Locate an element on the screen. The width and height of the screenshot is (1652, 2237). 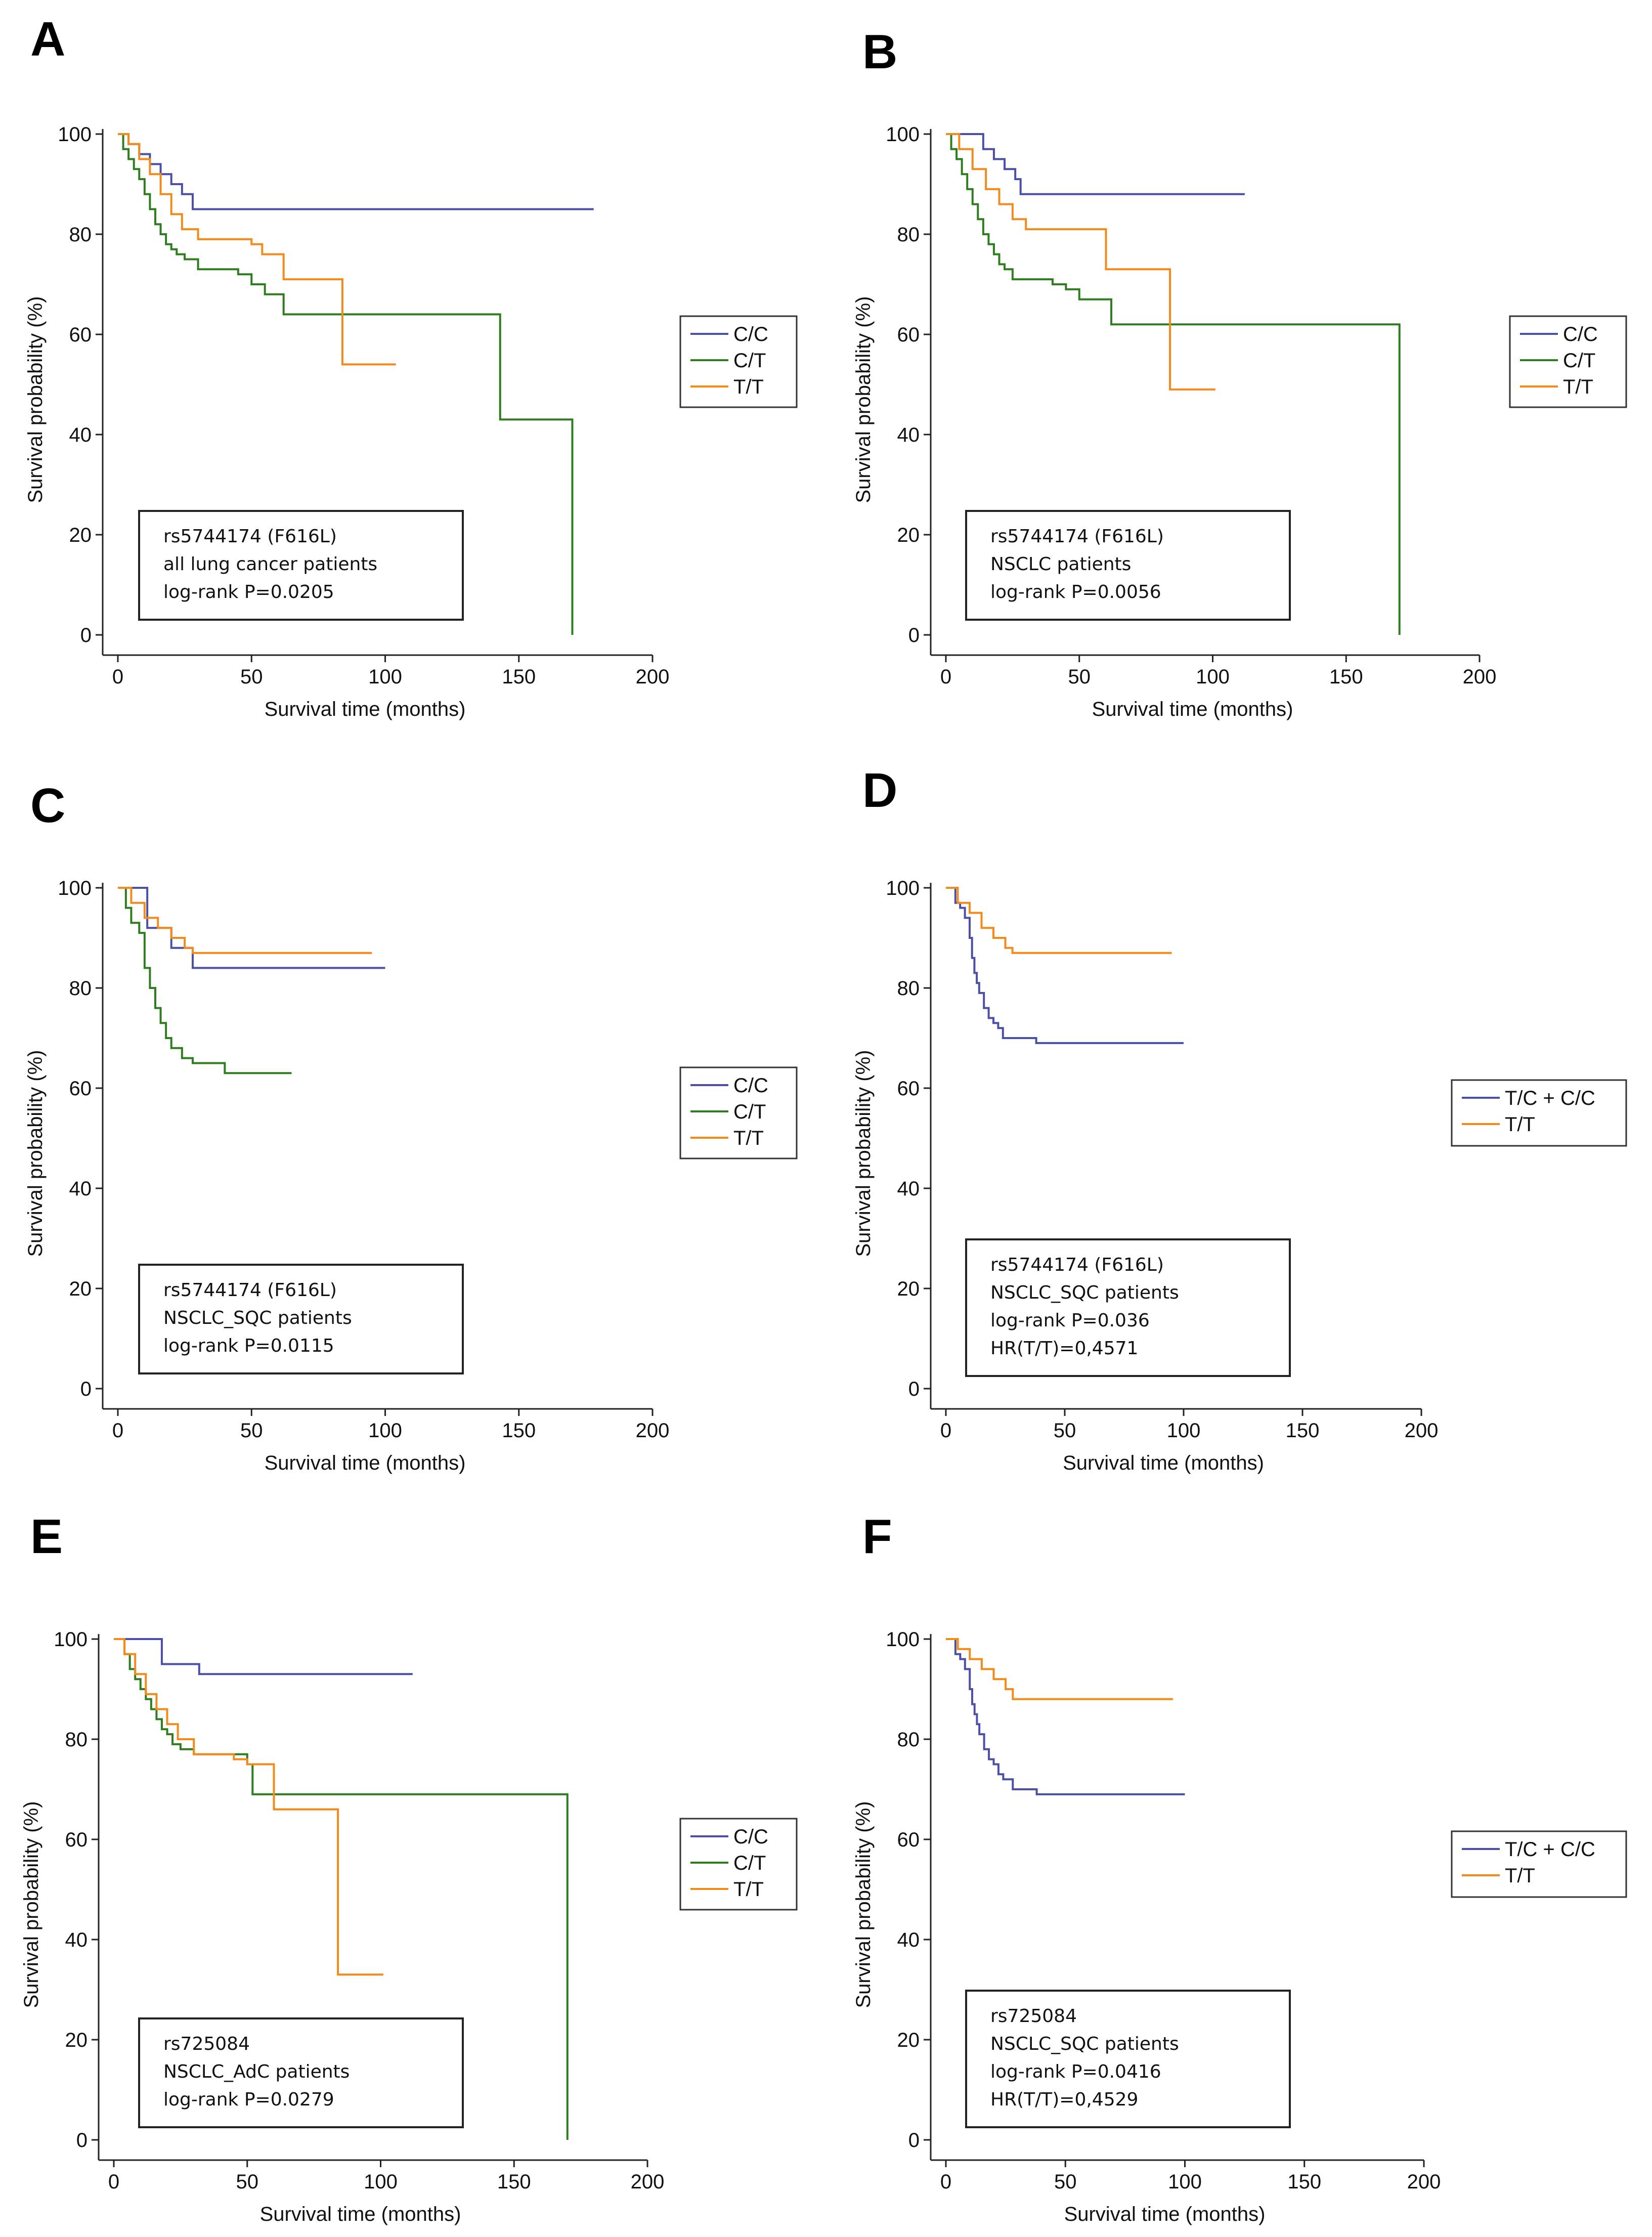
annotation-line: log-rank P=0.0205 is located at coordinates (248, 592).